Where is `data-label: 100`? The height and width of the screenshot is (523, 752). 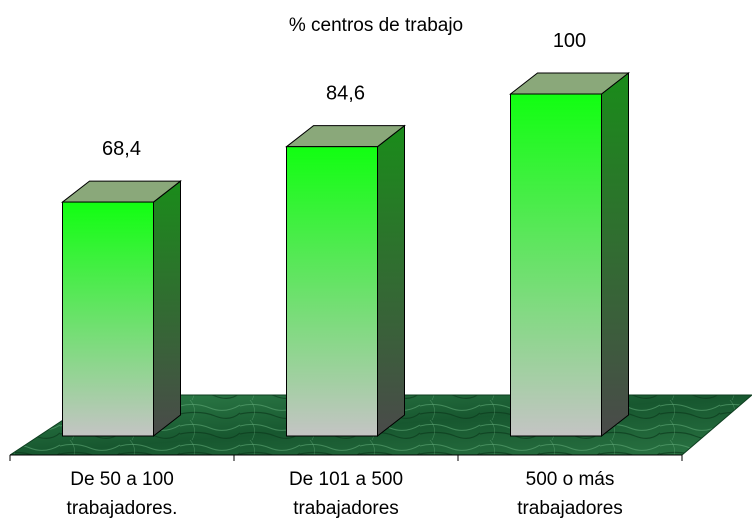 data-label: 100 is located at coordinates (569, 41).